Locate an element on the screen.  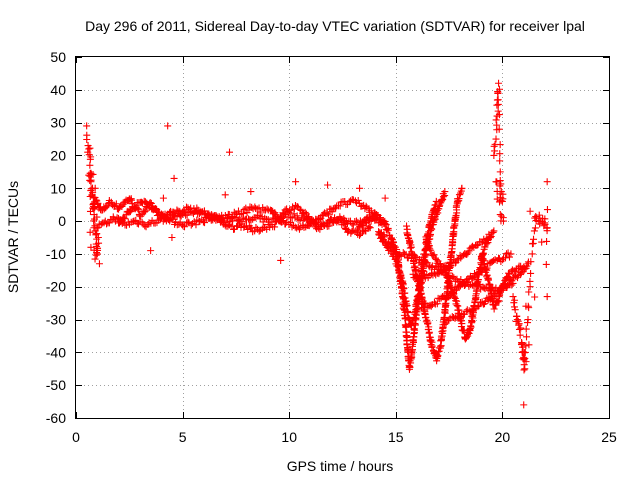
series-spike-early is located at coordinates (93, 195).